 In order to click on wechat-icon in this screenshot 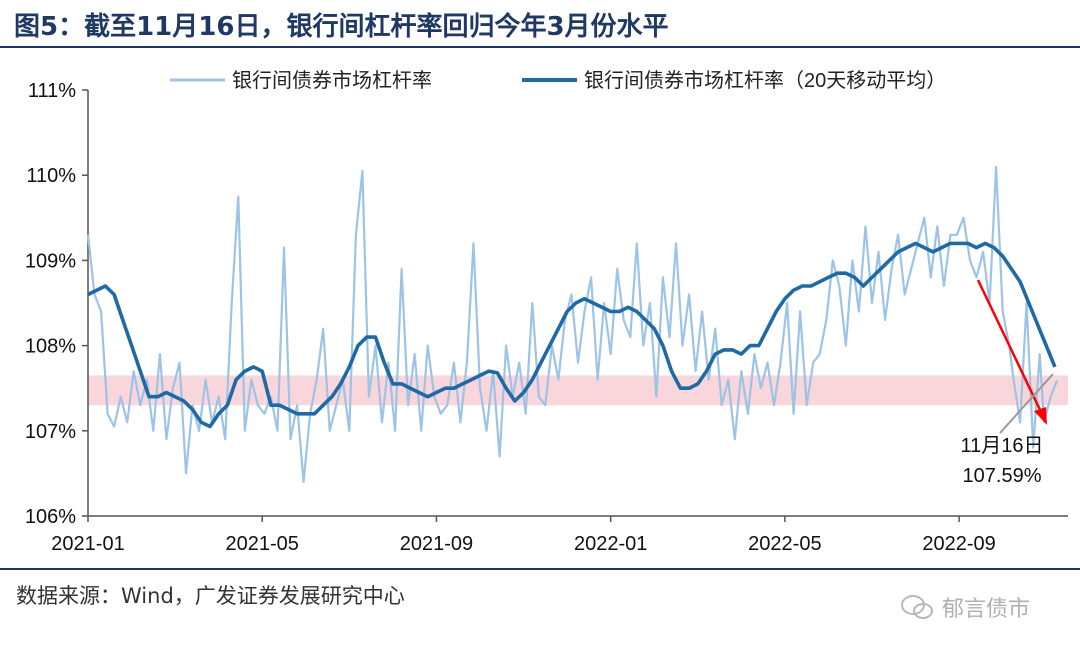, I will do `click(917, 607)`.